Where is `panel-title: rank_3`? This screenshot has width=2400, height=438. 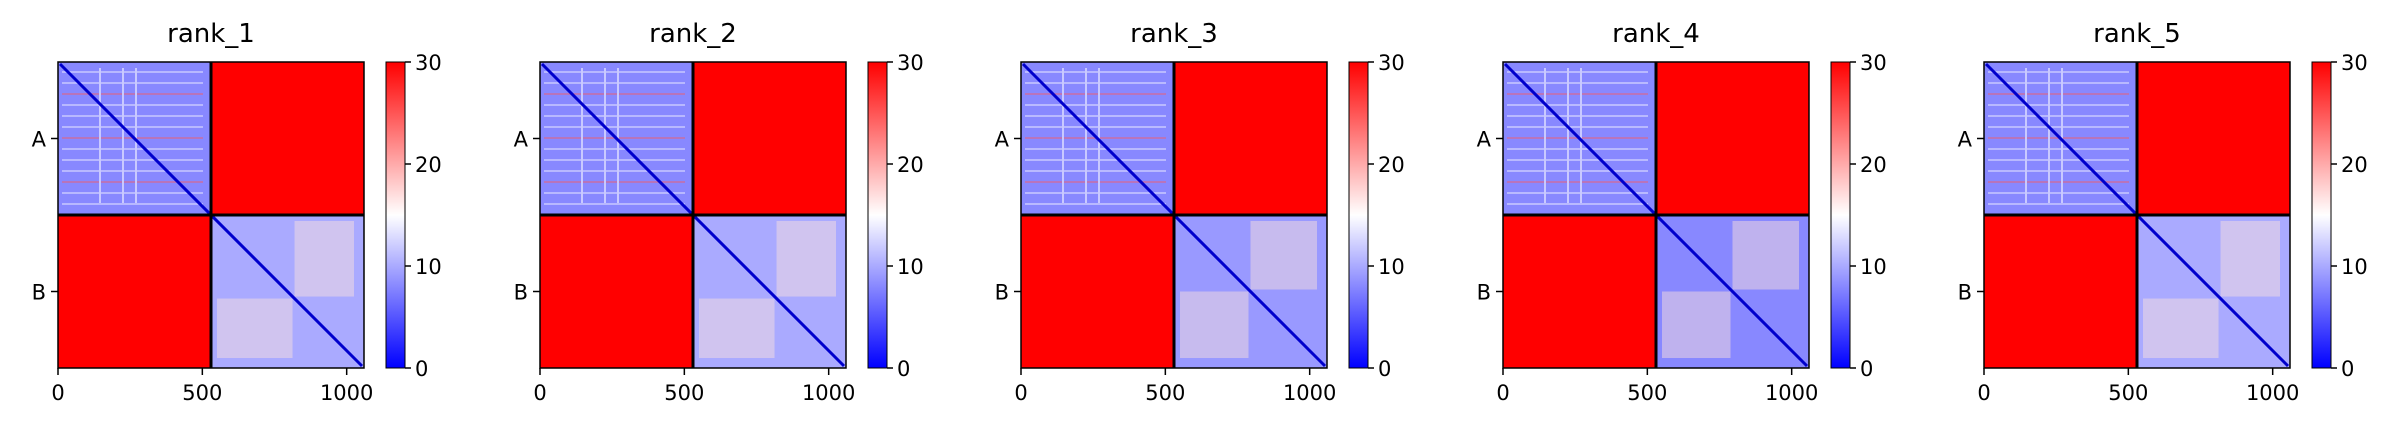 panel-title: rank_3 is located at coordinates (1174, 34).